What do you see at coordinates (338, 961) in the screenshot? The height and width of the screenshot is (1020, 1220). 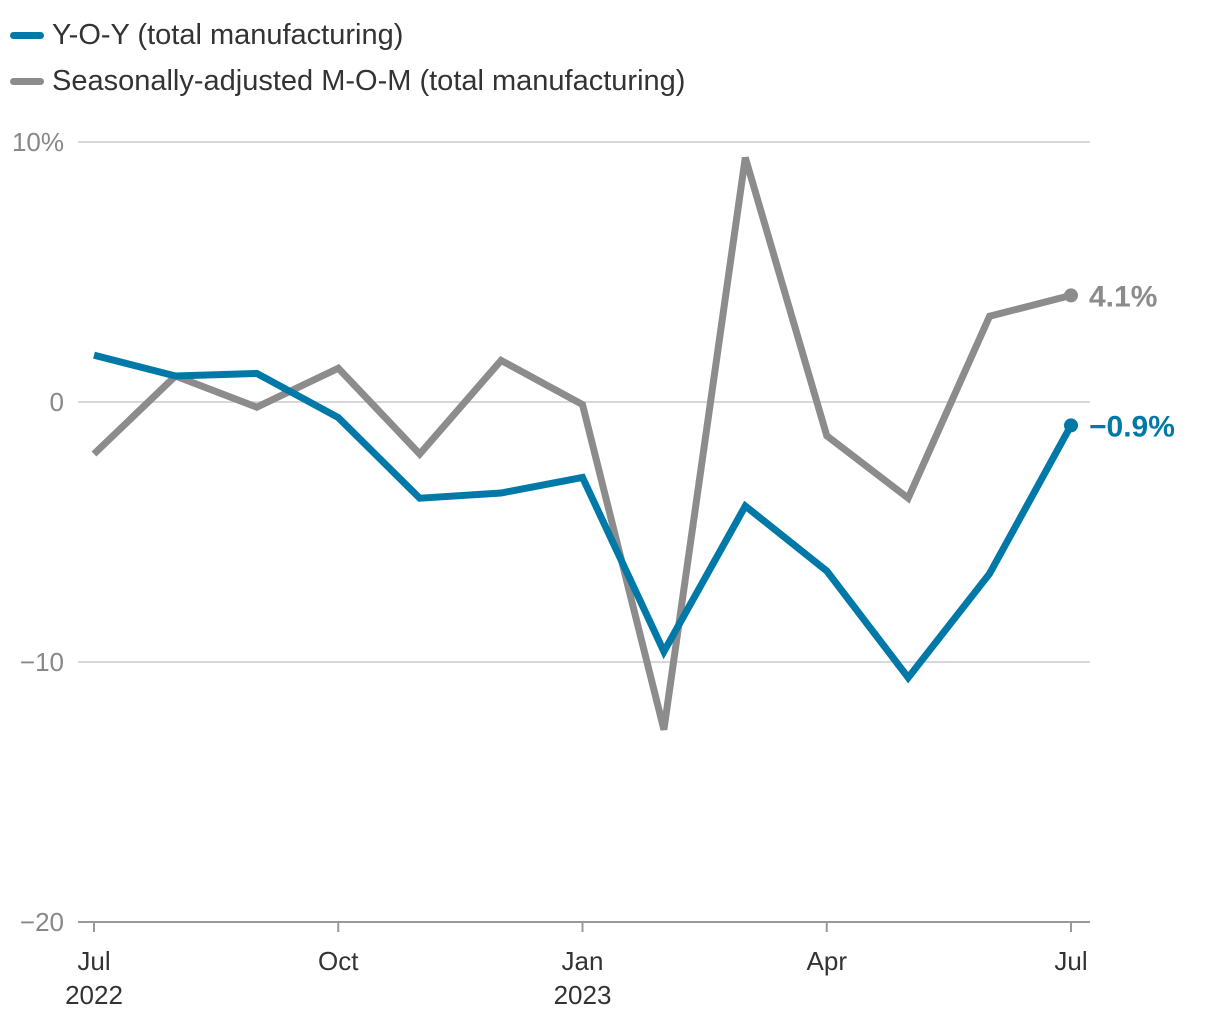 I see `x-tick-label-1: Oct` at bounding box center [338, 961].